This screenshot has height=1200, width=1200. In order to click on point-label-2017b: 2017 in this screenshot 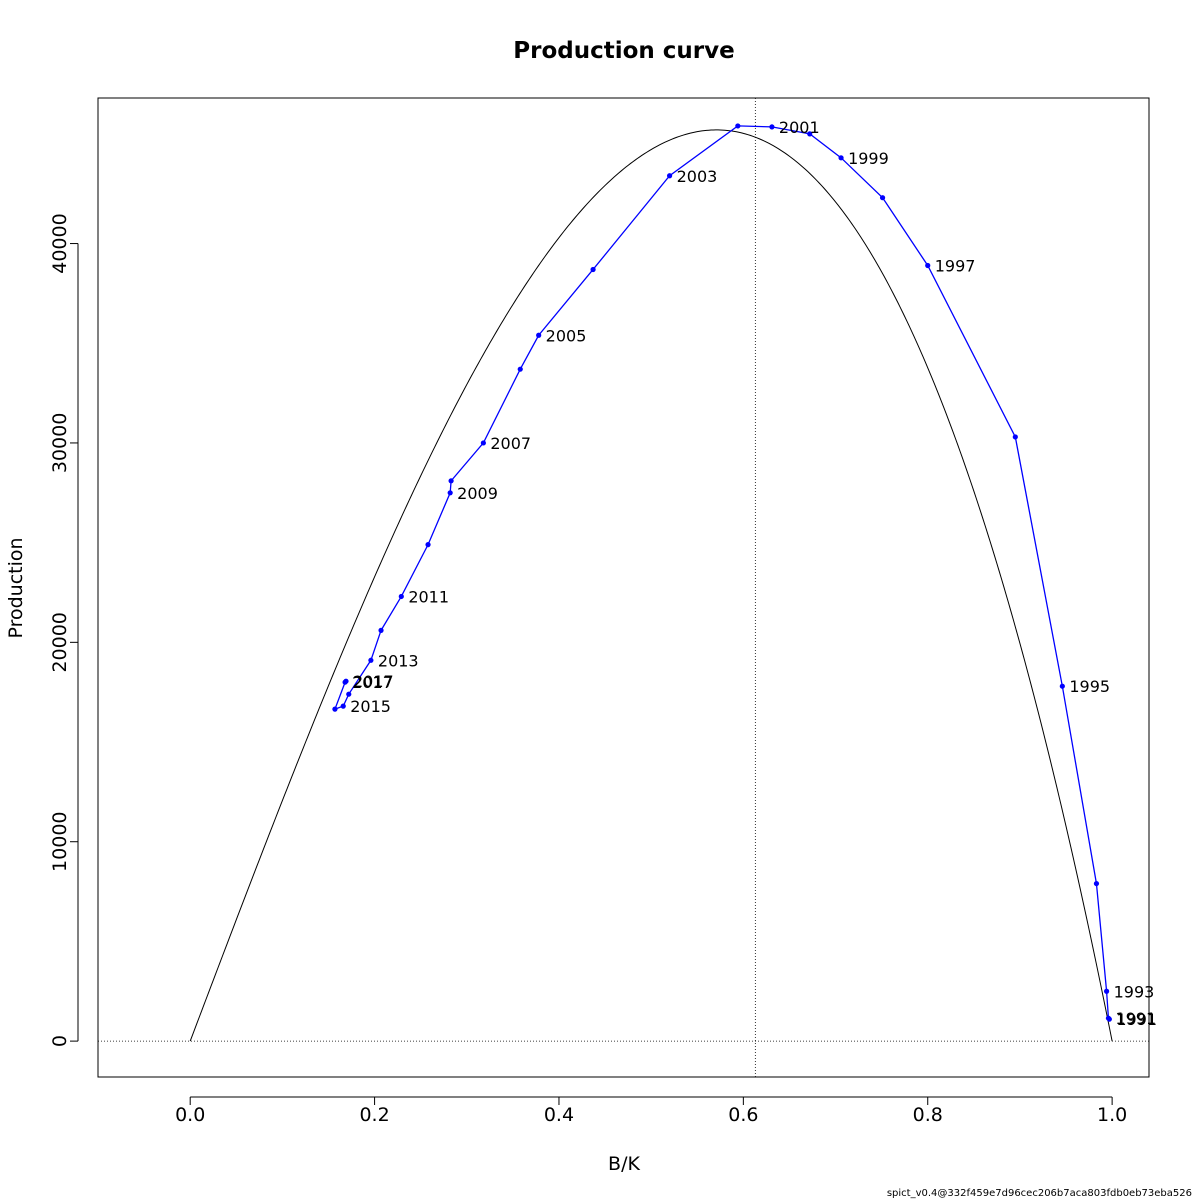, I will do `click(373, 681)`.